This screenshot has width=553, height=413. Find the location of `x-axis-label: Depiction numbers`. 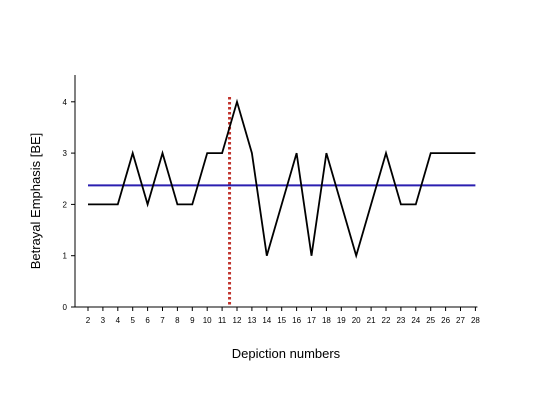

x-axis-label: Depiction numbers is located at coordinates (286, 353).